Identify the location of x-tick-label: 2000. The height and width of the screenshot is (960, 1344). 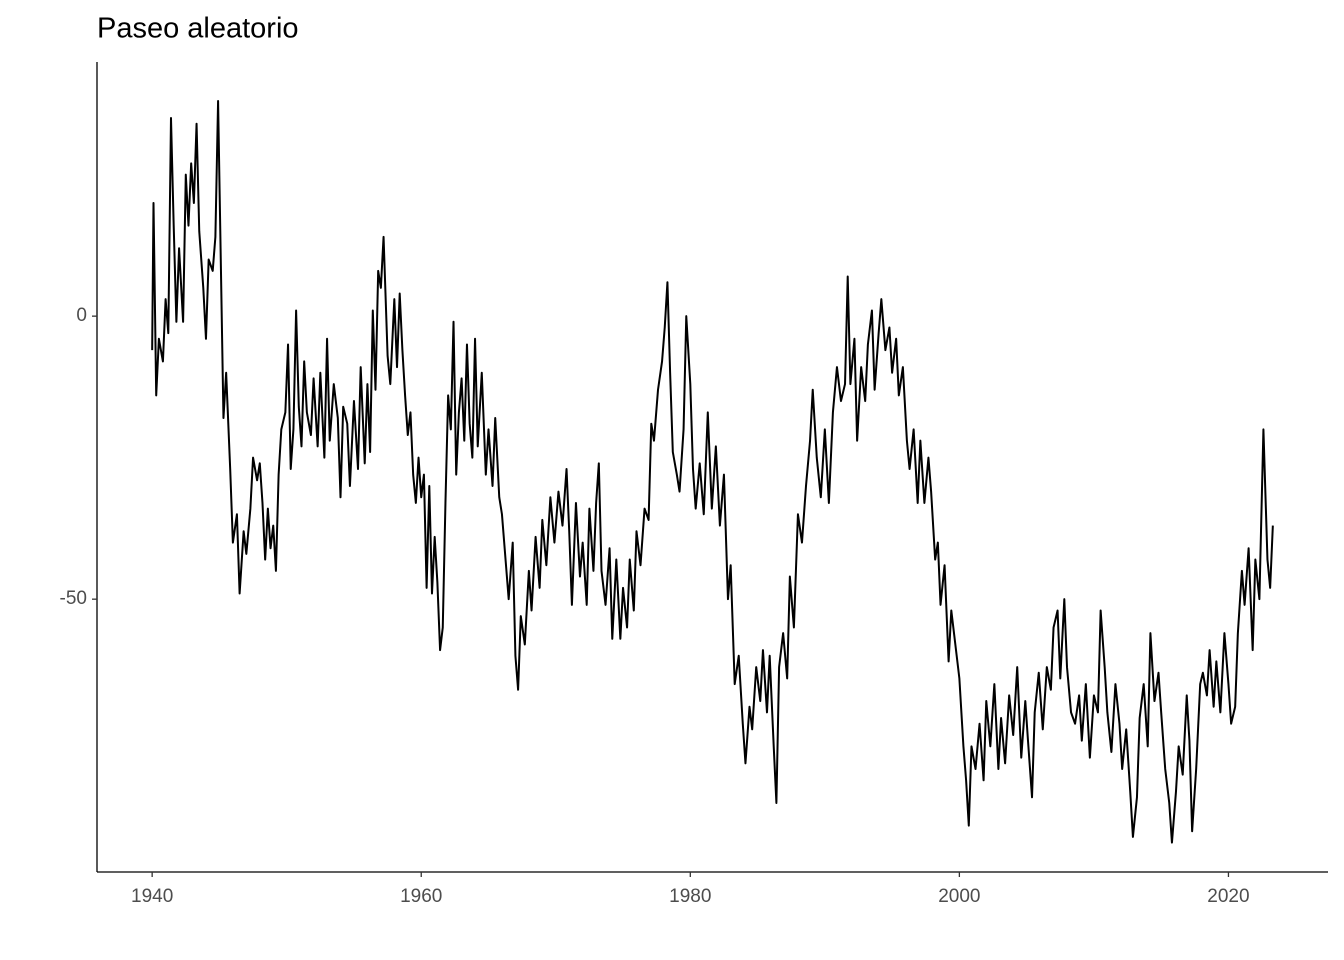
(959, 896).